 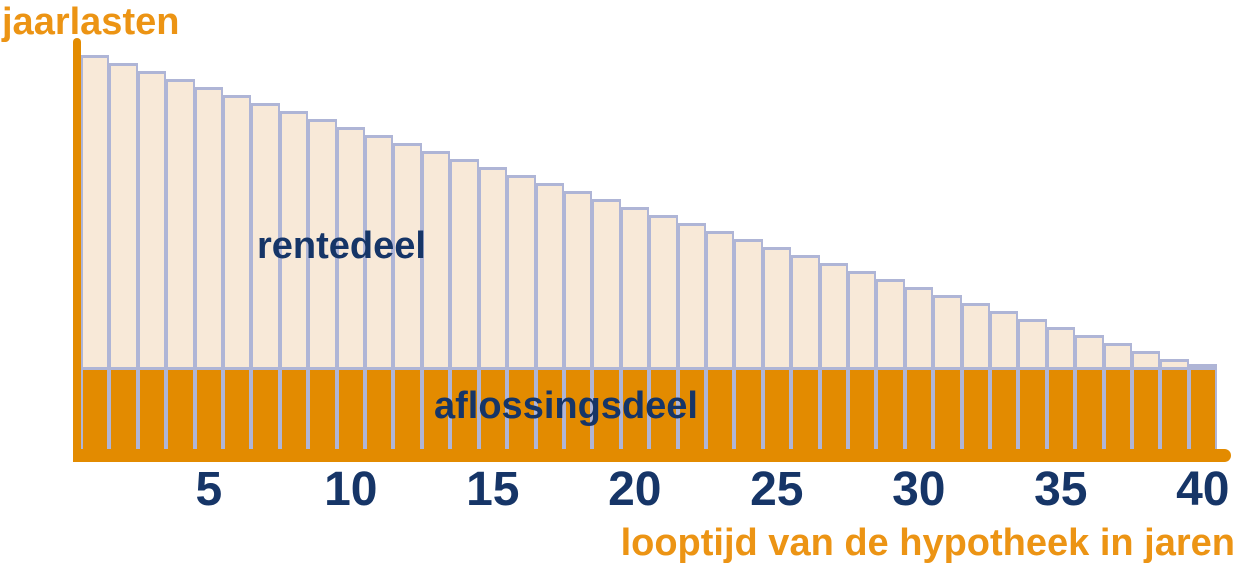 I want to click on x-tick-20: 20, so click(x=635, y=489).